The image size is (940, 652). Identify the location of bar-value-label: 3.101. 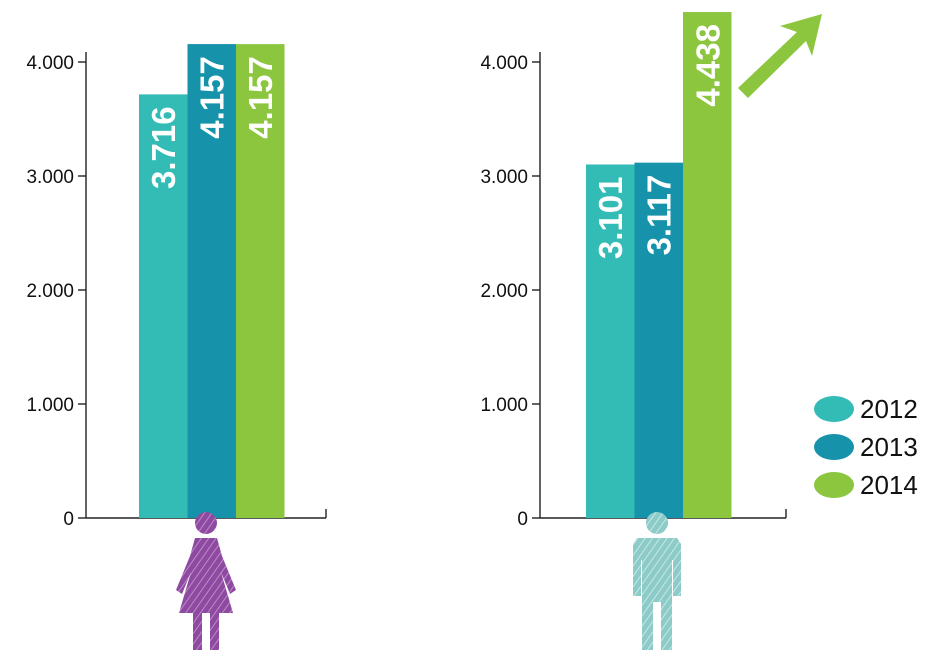
(610, 217).